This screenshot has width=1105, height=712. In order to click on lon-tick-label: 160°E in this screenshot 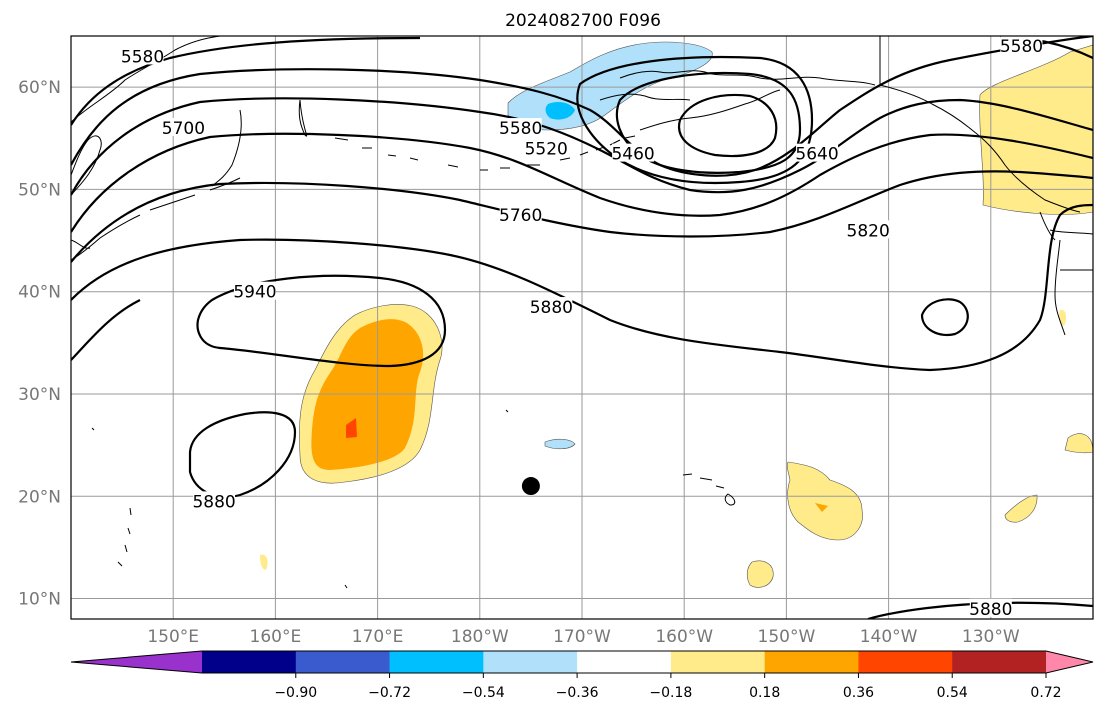, I will do `click(276, 637)`.